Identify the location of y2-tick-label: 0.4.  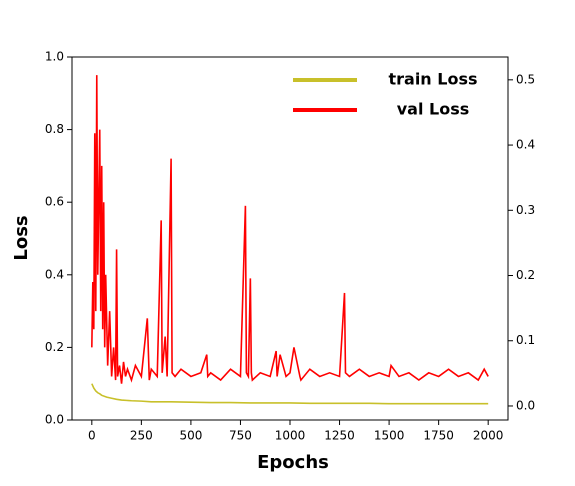
(525, 145).